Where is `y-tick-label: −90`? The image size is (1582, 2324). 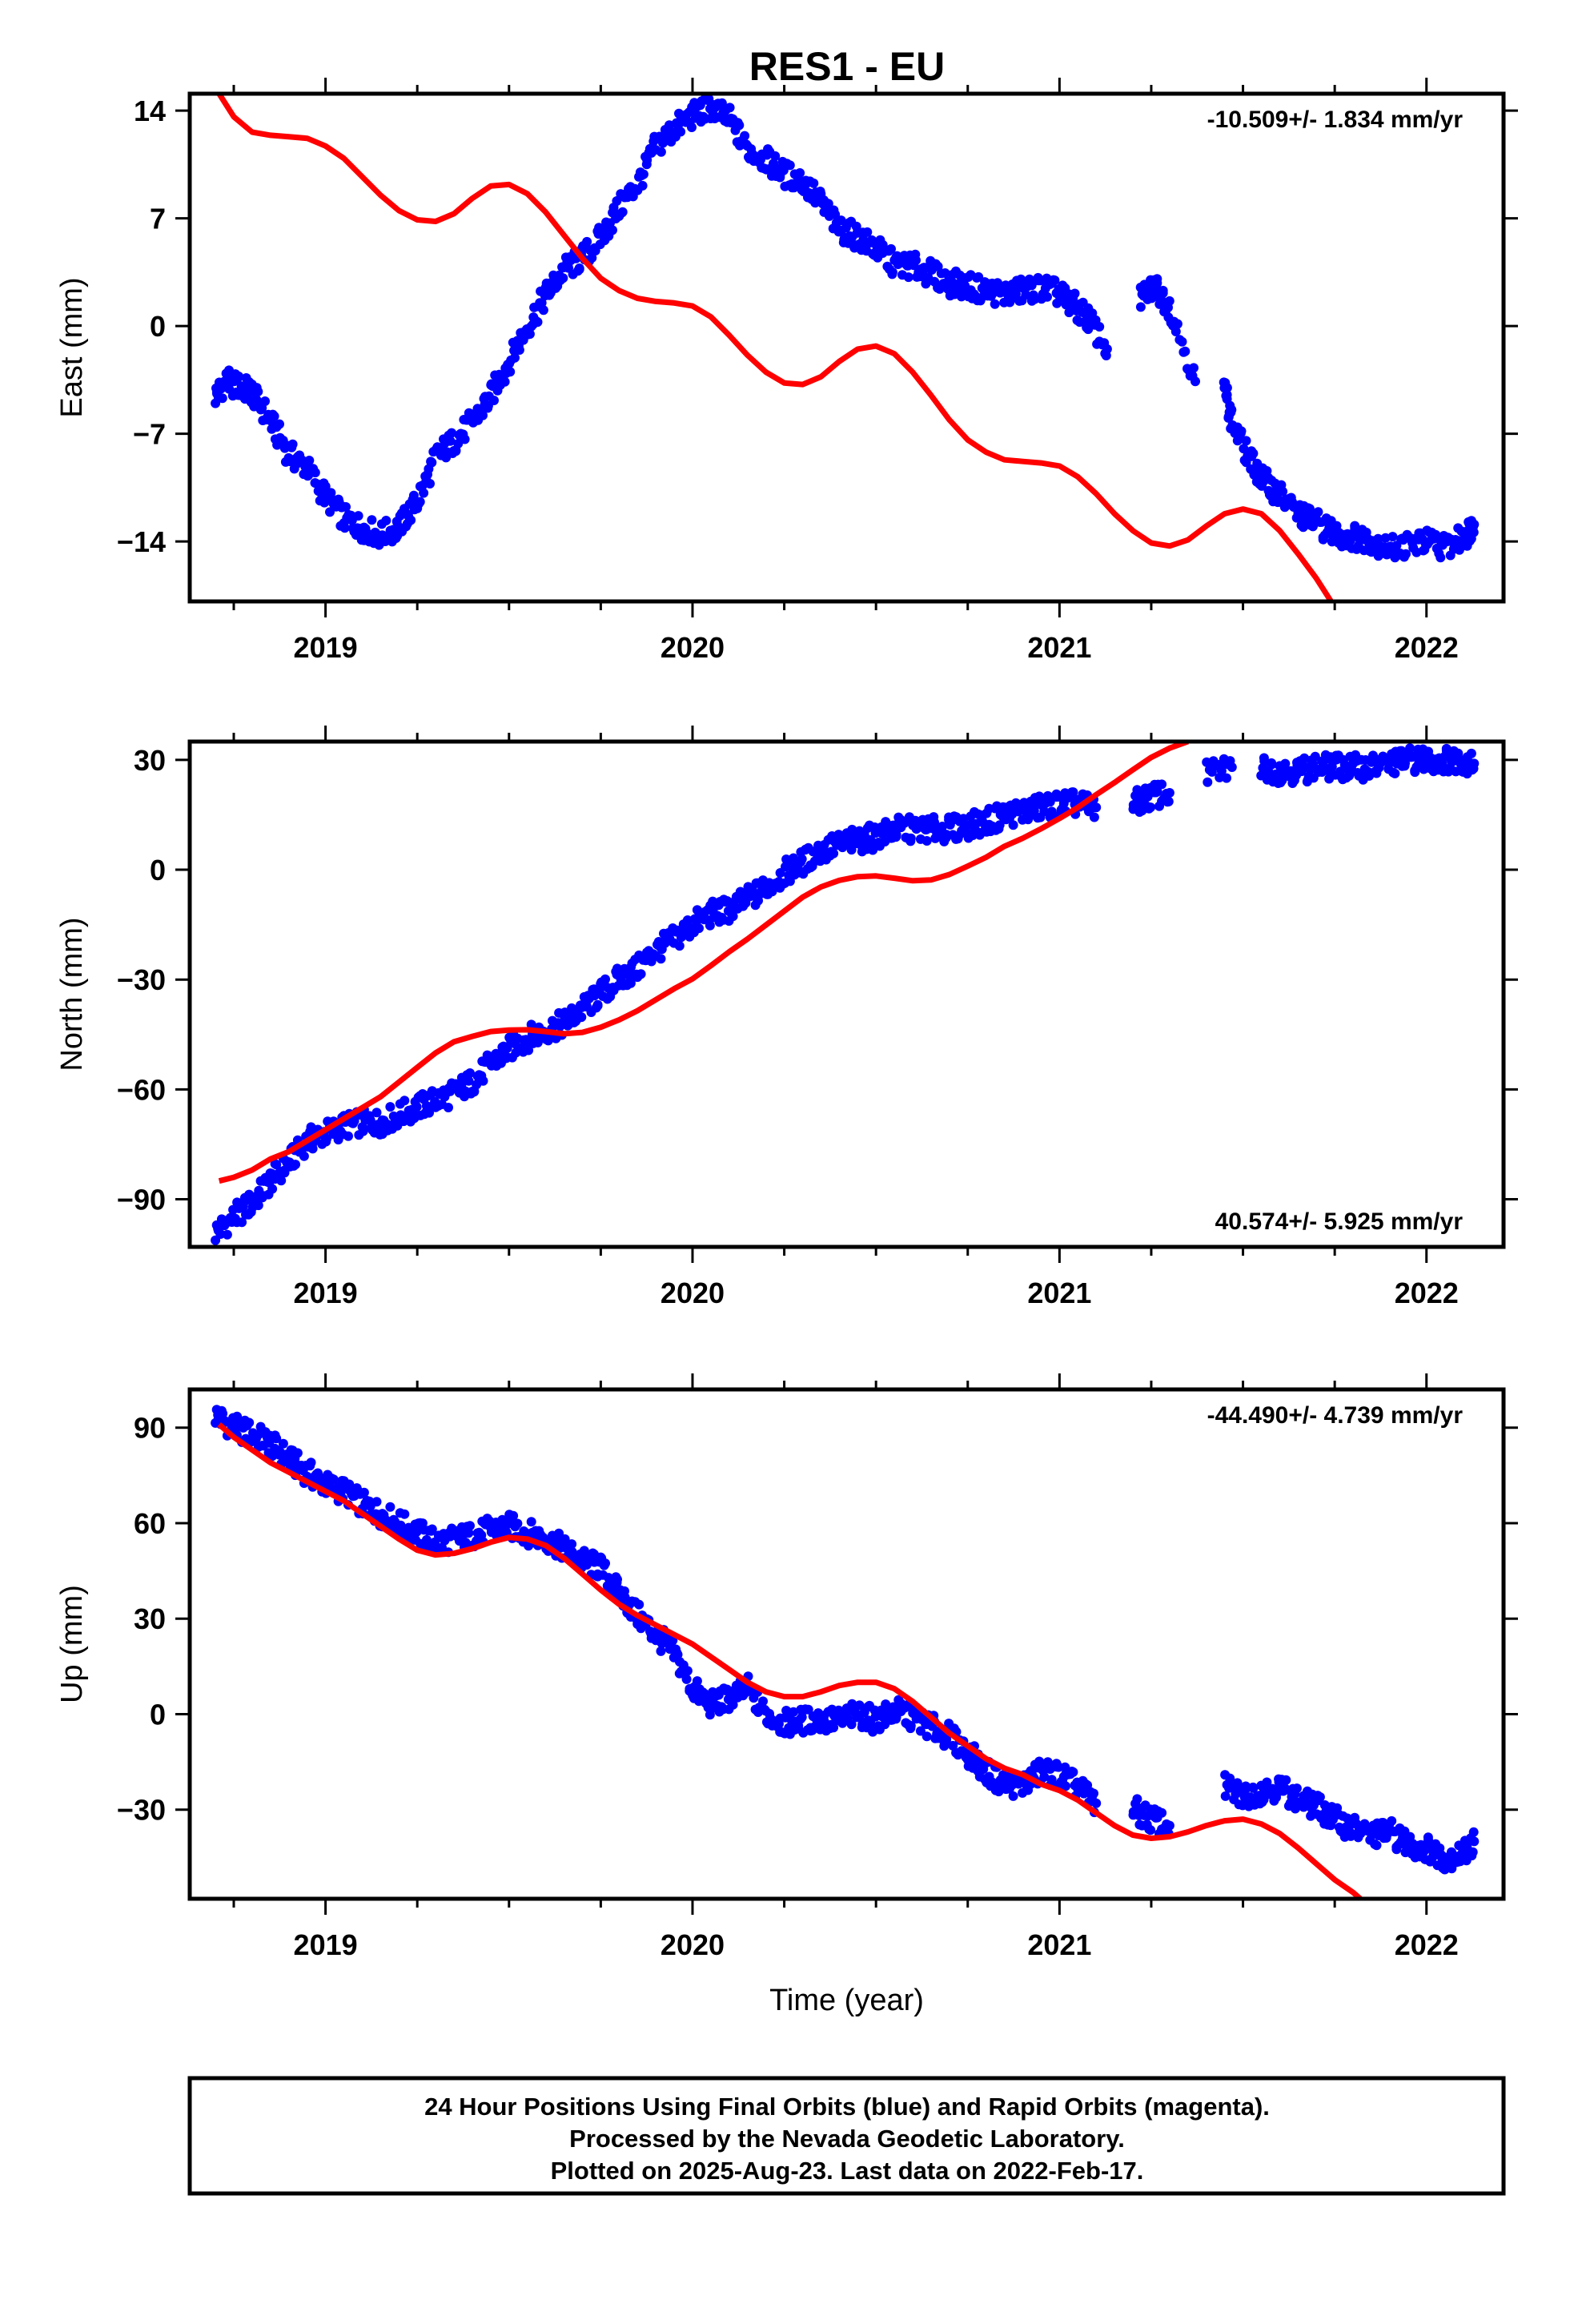 y-tick-label: −90 is located at coordinates (141, 1200).